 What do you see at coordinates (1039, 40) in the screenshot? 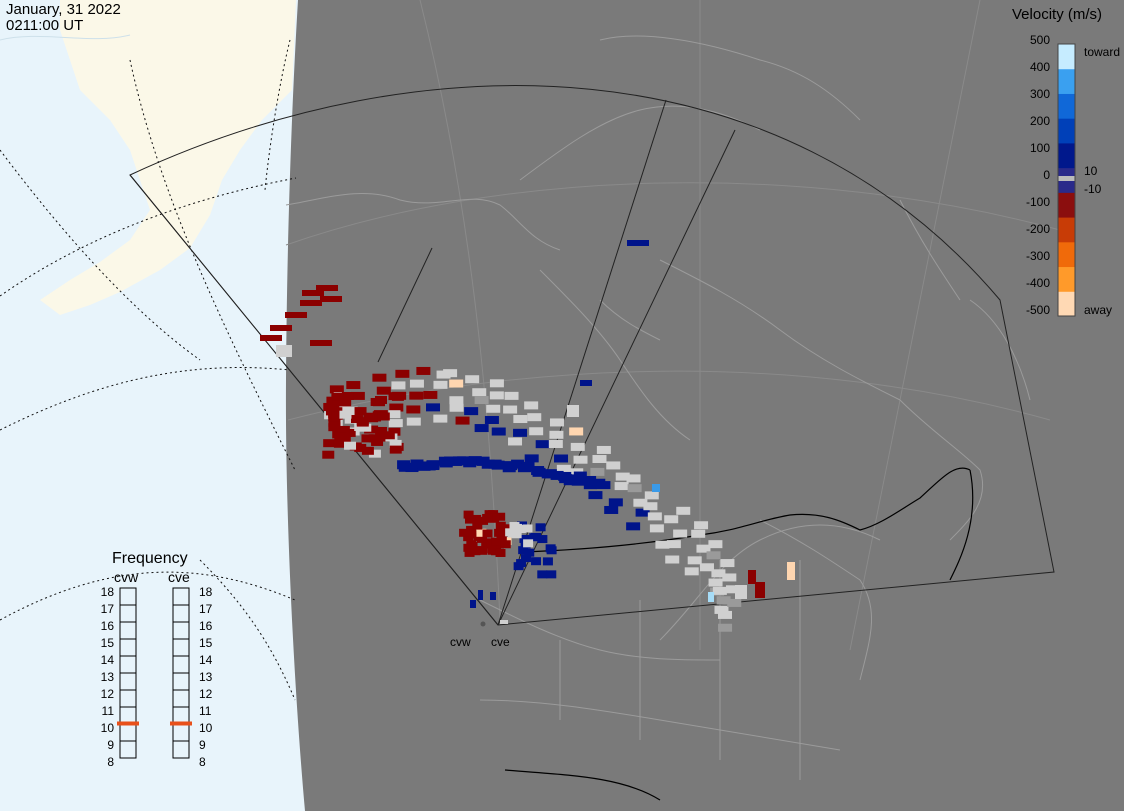
I see `colorbar-tick-label: 500` at bounding box center [1039, 40].